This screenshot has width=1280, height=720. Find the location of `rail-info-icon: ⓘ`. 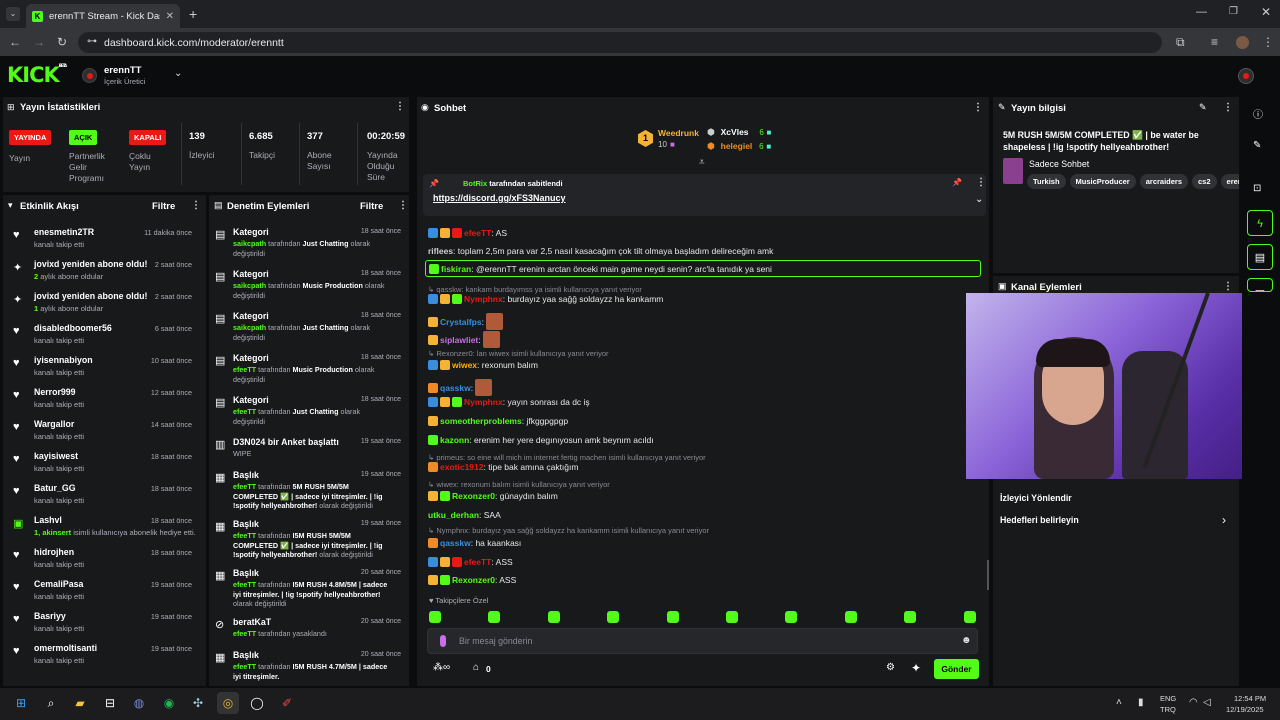

rail-info-icon: ⓘ is located at coordinates (1258, 115).